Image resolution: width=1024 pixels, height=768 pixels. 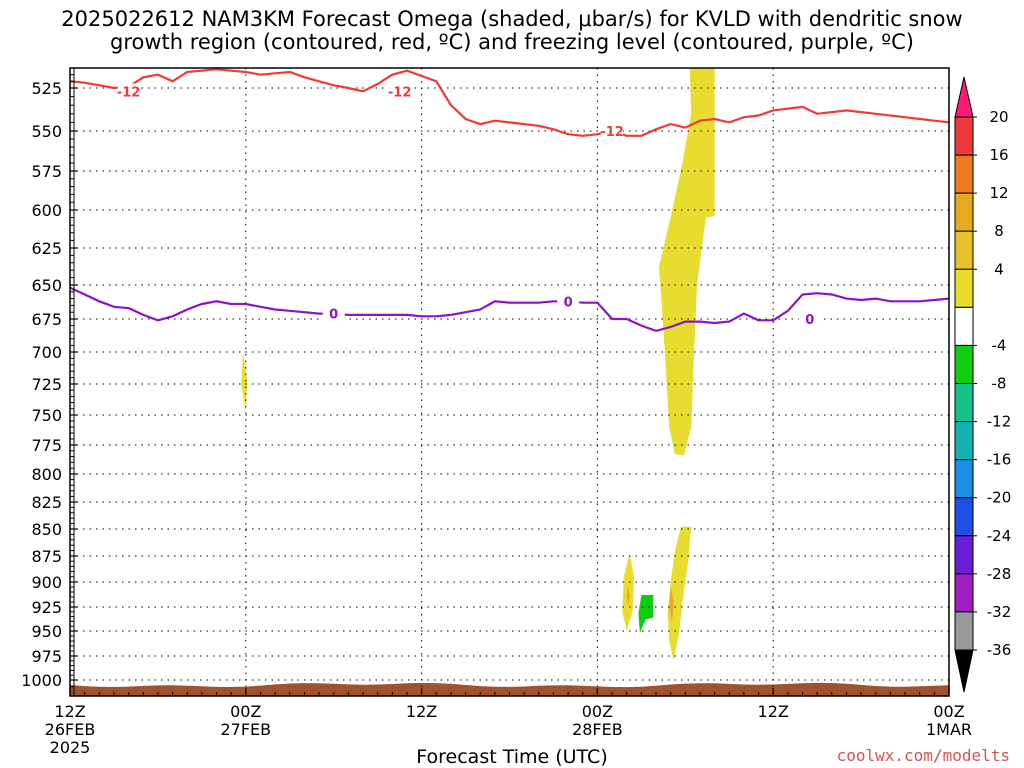 What do you see at coordinates (46, 319) in the screenshot?
I see `y-tick-label: 675` at bounding box center [46, 319].